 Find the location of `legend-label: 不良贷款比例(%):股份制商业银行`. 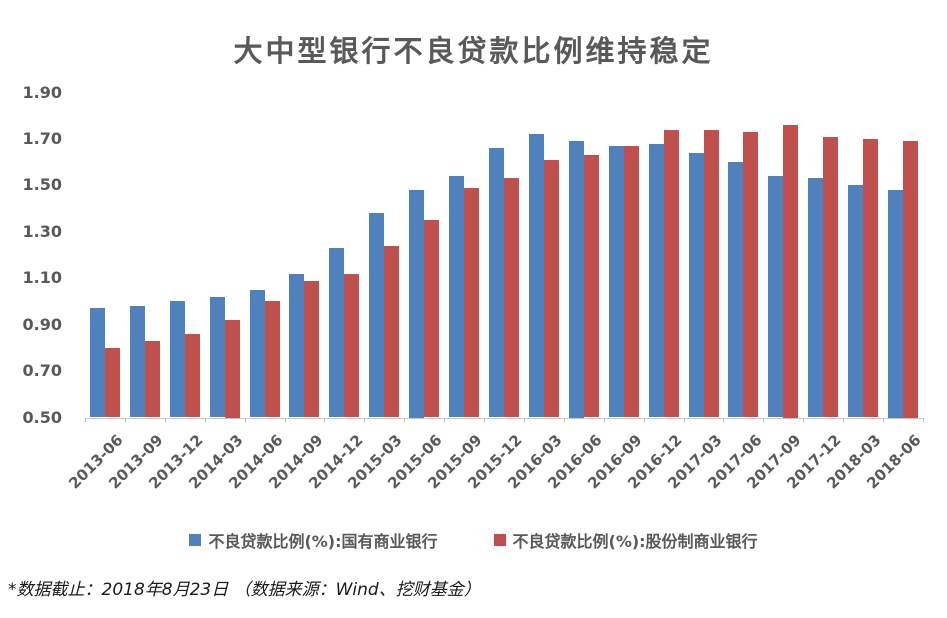

legend-label: 不良贷款比例(%):股份制商业银行 is located at coordinates (635, 541).